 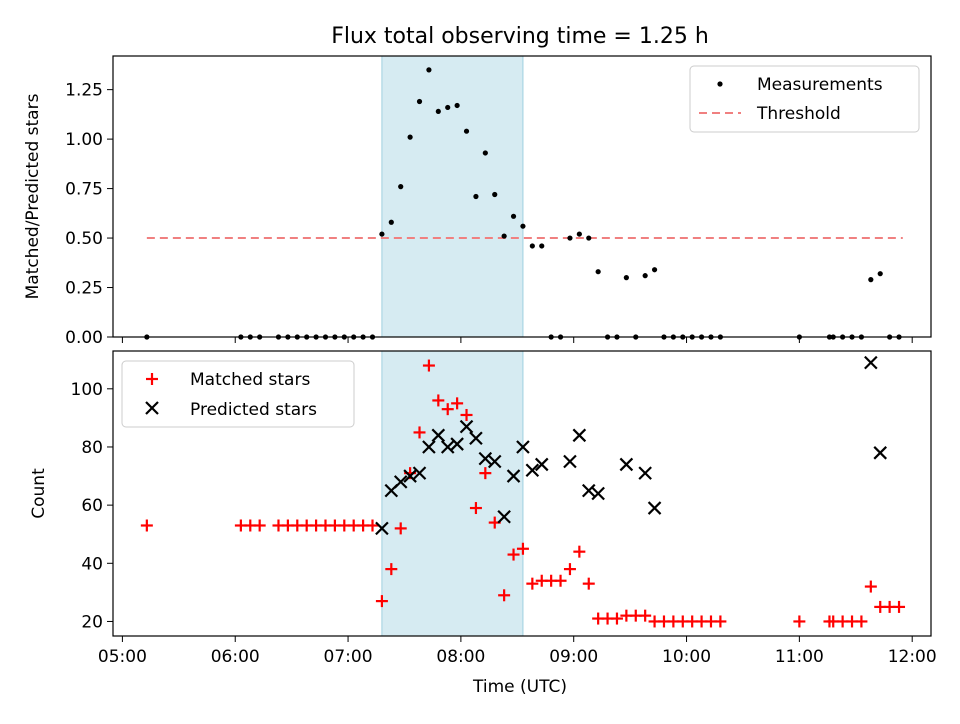 I want to click on time-x-tick-label: 10:00, so click(x=686, y=657).